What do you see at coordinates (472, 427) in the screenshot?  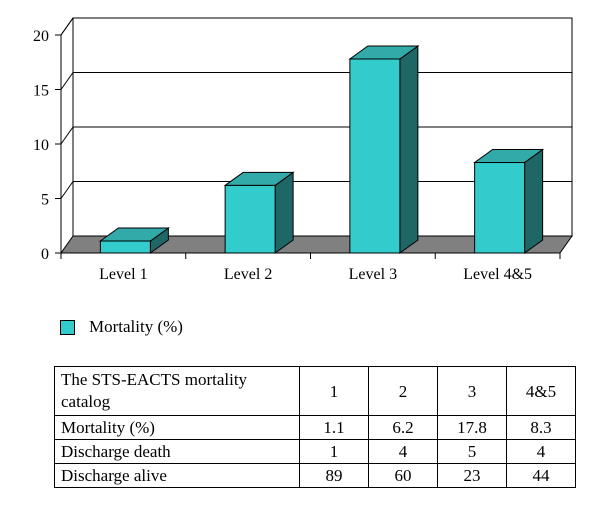 I see `table-cell: 17.8` at bounding box center [472, 427].